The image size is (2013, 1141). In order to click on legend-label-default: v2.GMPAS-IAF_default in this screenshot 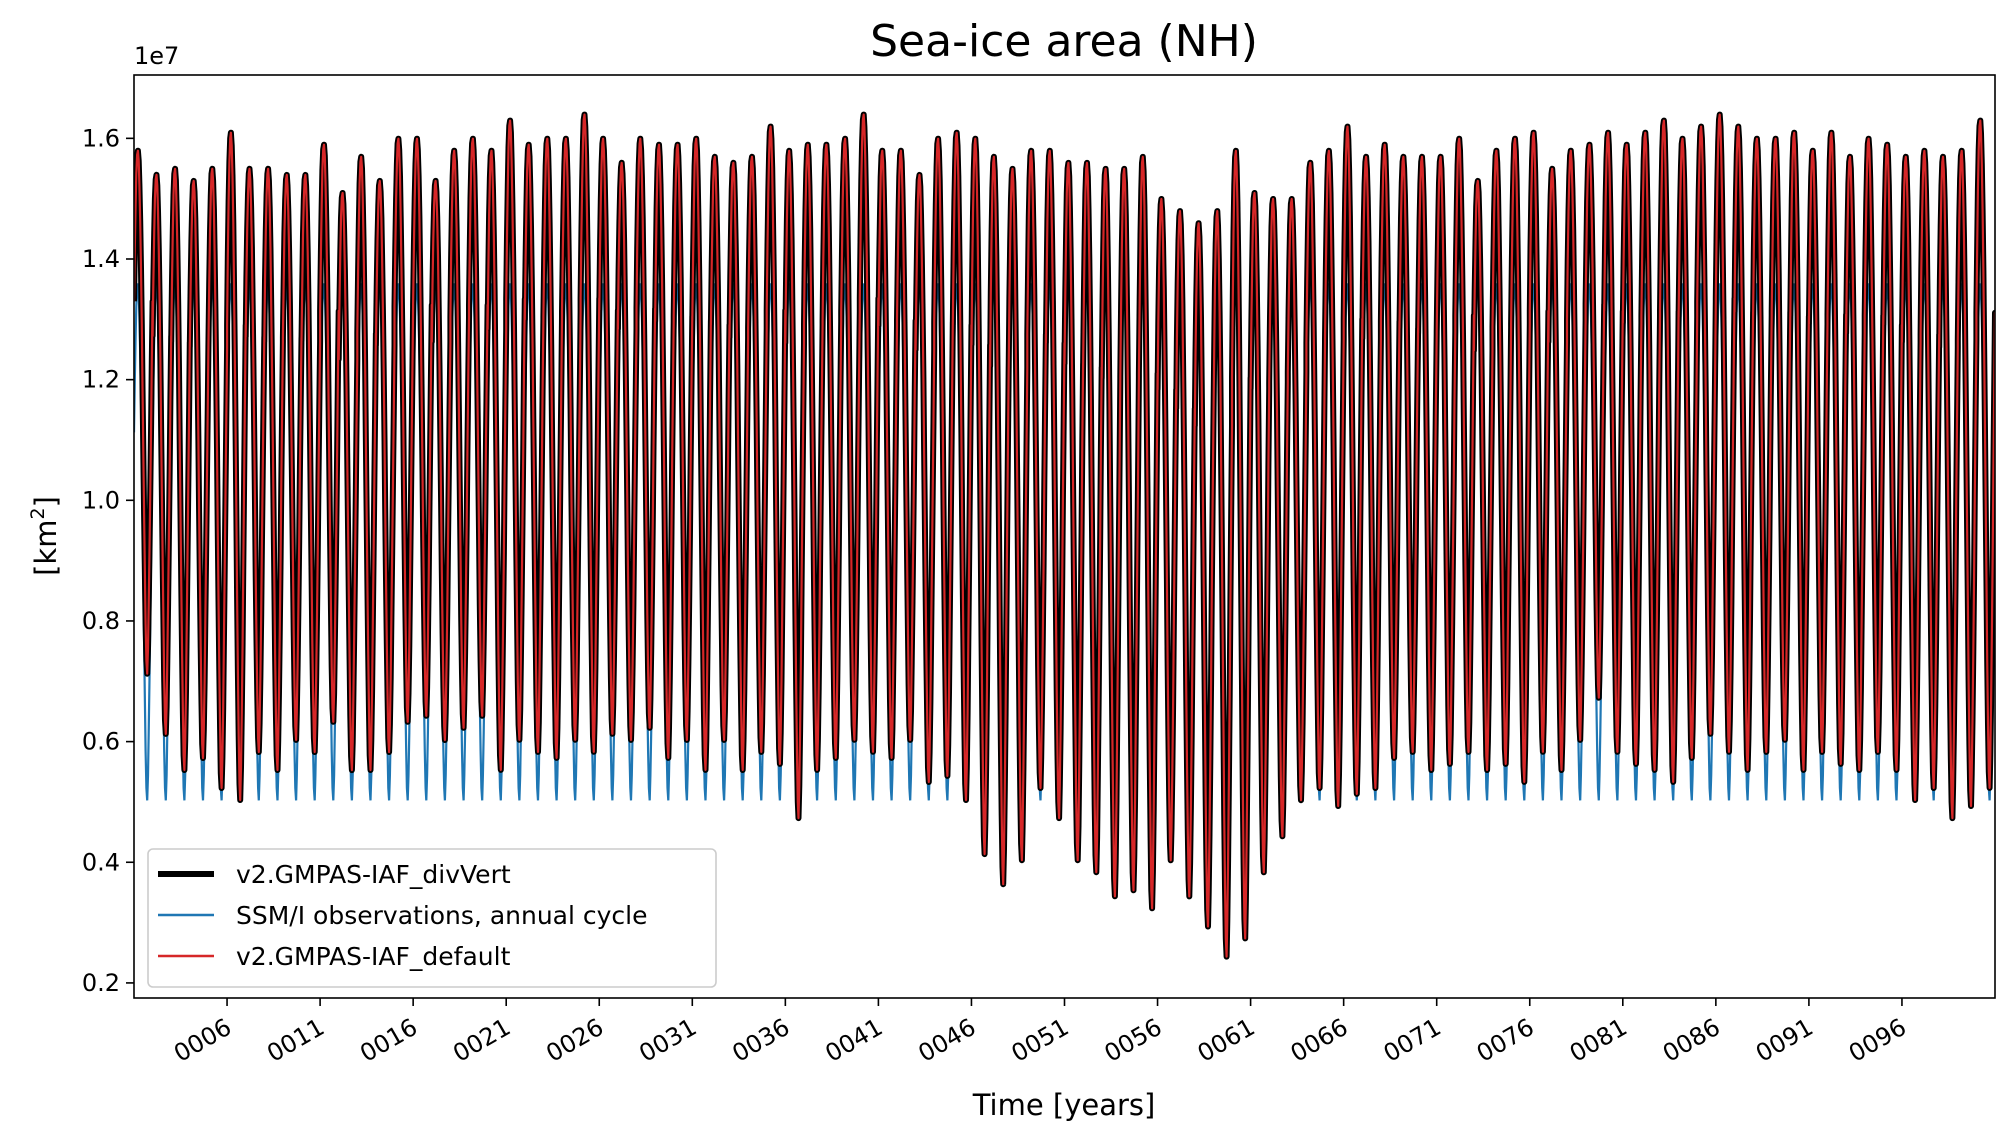, I will do `click(373, 956)`.